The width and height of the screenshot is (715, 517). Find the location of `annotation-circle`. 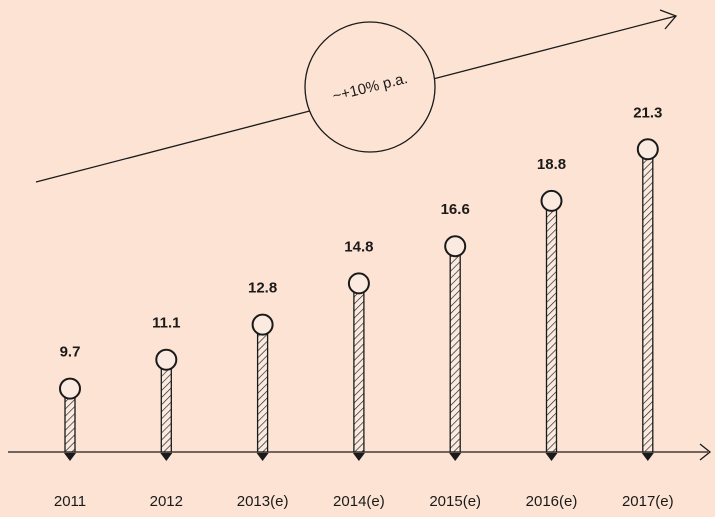

annotation-circle is located at coordinates (370, 87).